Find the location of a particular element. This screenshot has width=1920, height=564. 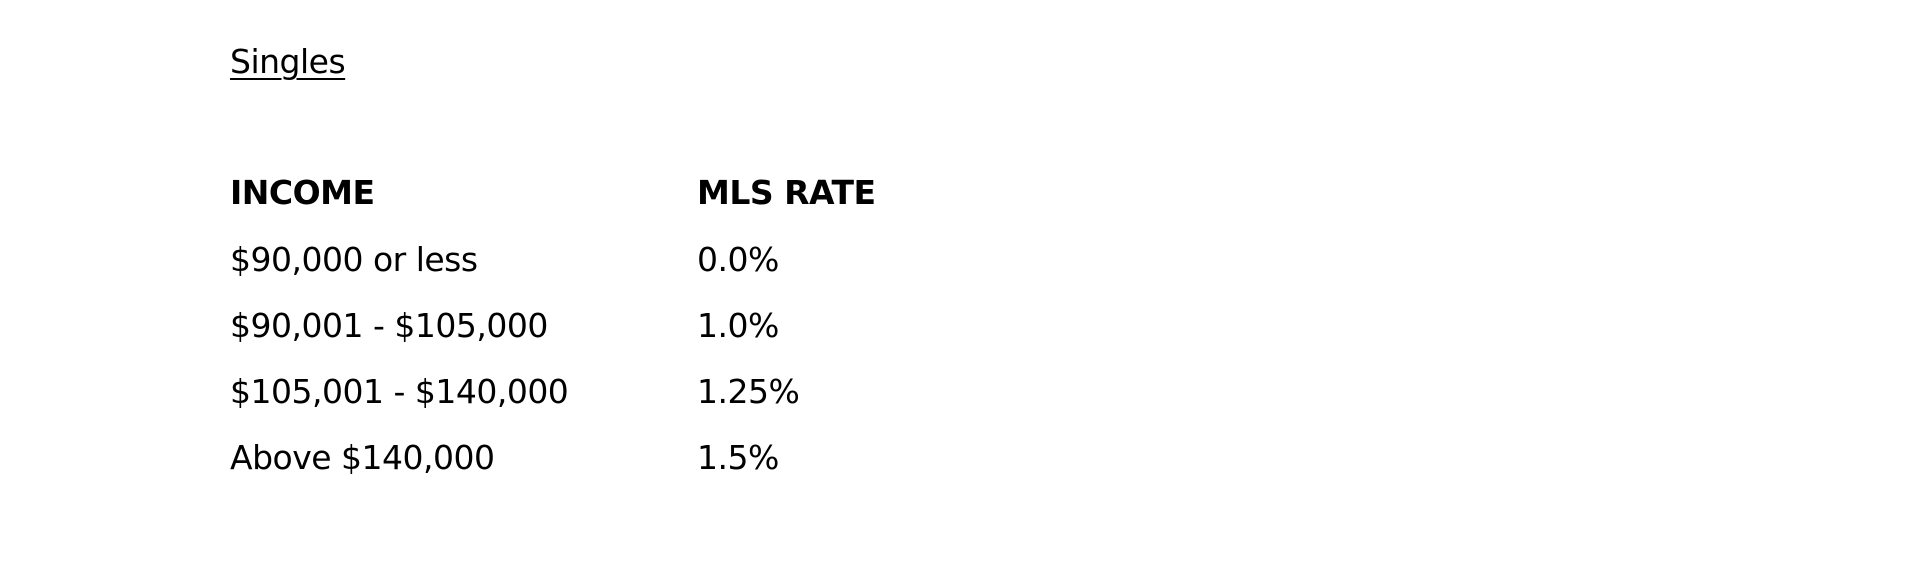

rate-cell: 0.0% is located at coordinates (738, 259).